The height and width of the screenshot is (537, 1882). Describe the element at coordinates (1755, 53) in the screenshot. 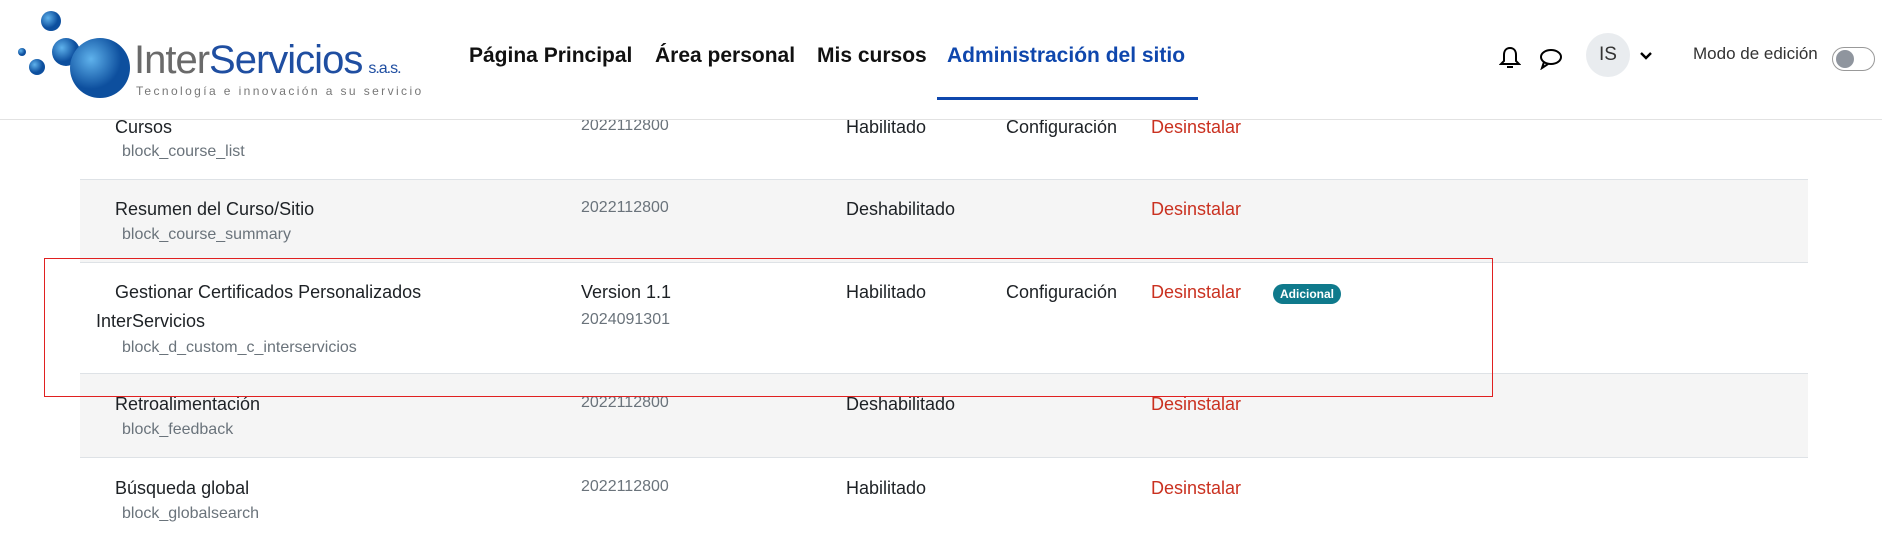

I see `edit-mode-label: Modo de edición` at that location.